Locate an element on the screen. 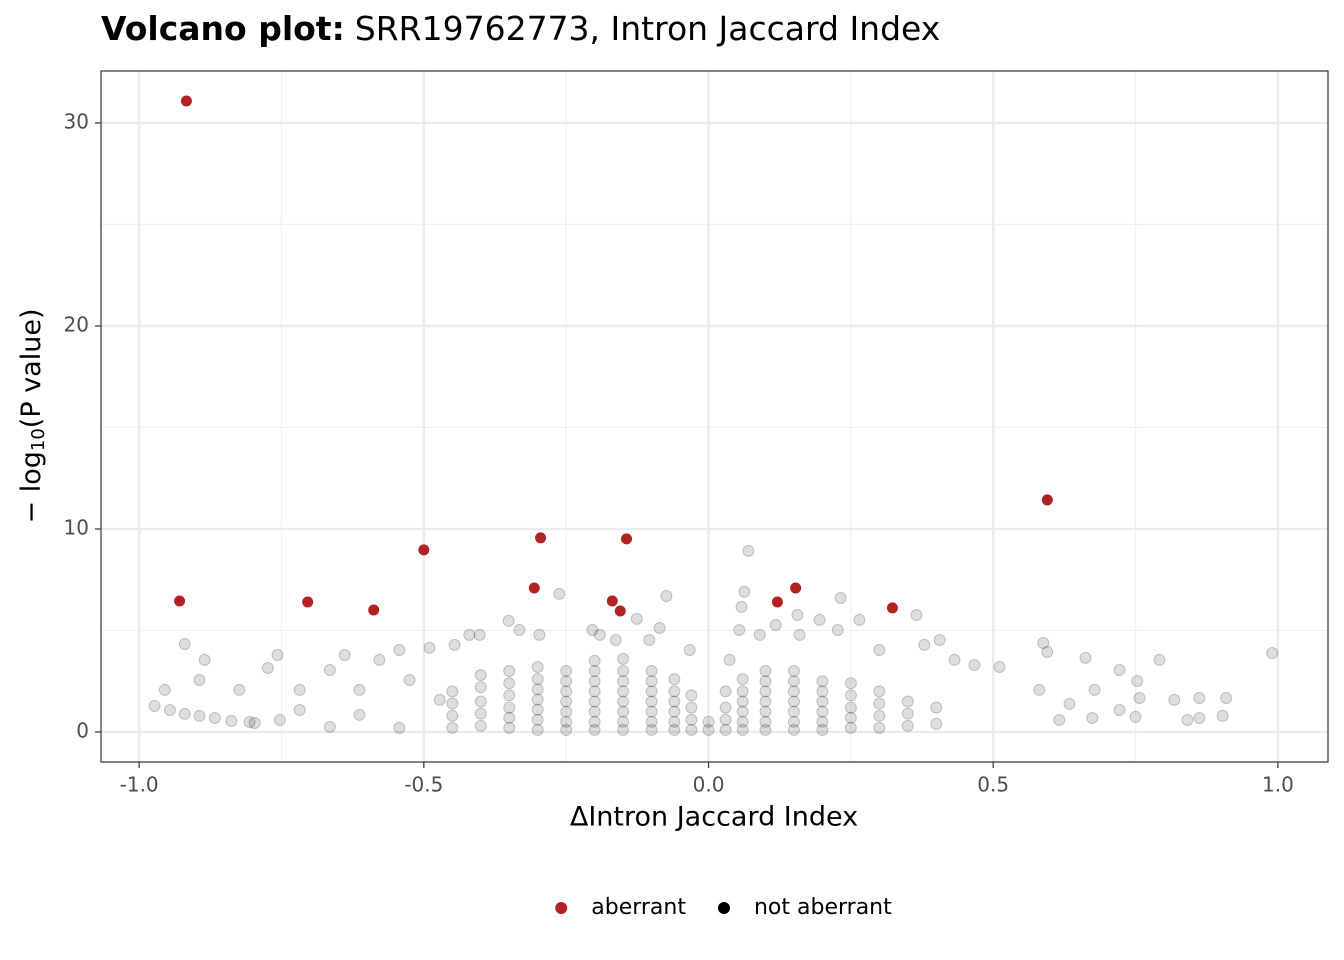 Image resolution: width=1344 pixels, height=960 pixels. legend: aberrant not aberrant is located at coordinates (723, 907).